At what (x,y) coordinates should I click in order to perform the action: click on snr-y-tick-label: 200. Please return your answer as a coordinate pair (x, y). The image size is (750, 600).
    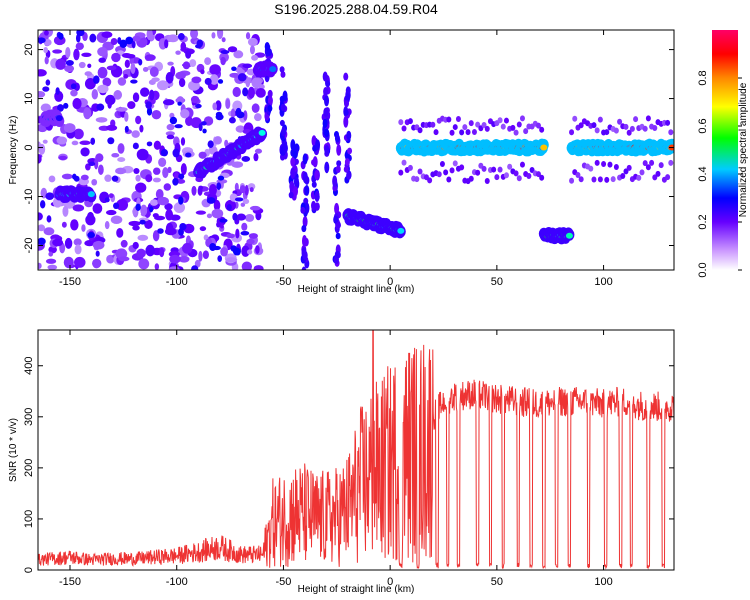
    Looking at the image, I should click on (29, 468).